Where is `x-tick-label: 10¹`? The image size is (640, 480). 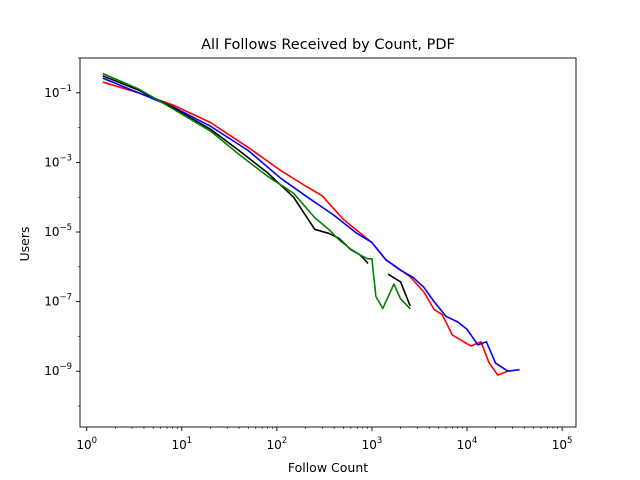 x-tick-label: 10¹ is located at coordinates (181, 444).